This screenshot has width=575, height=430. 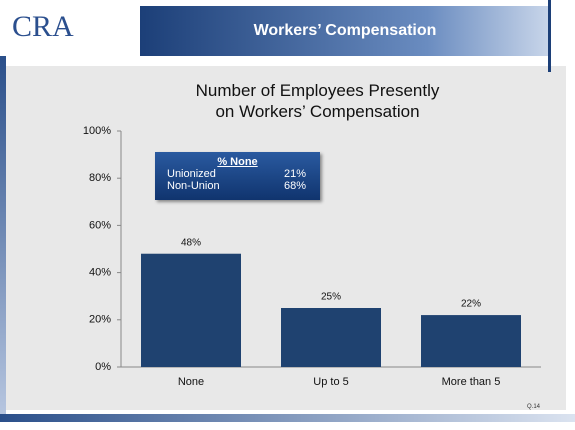 What do you see at coordinates (330, 382) in the screenshot?
I see `x-tick-label: Up to 5` at bounding box center [330, 382].